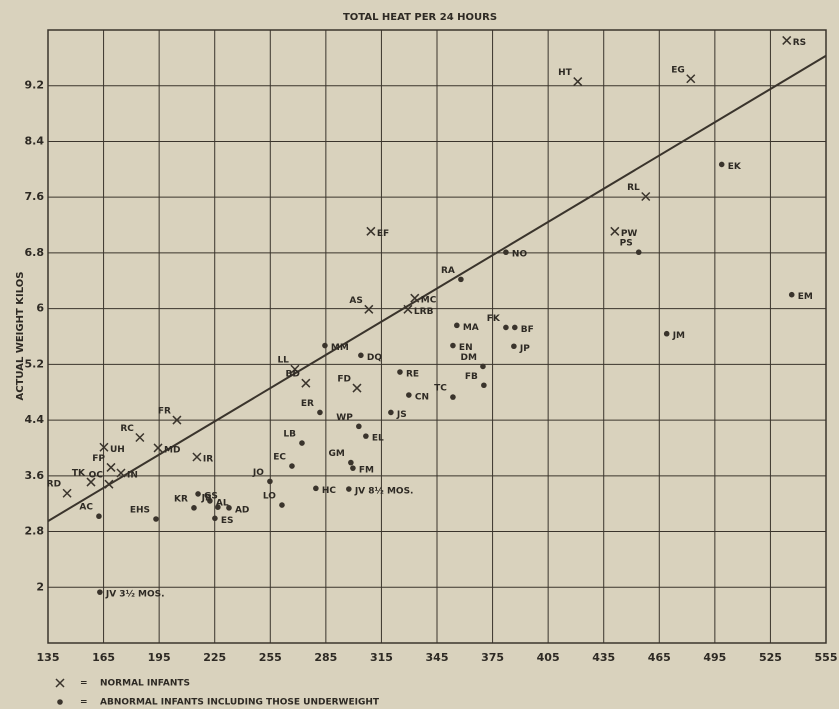  What do you see at coordinates (492, 657) in the screenshot?
I see `x-tick-label: 375` at bounding box center [492, 657].